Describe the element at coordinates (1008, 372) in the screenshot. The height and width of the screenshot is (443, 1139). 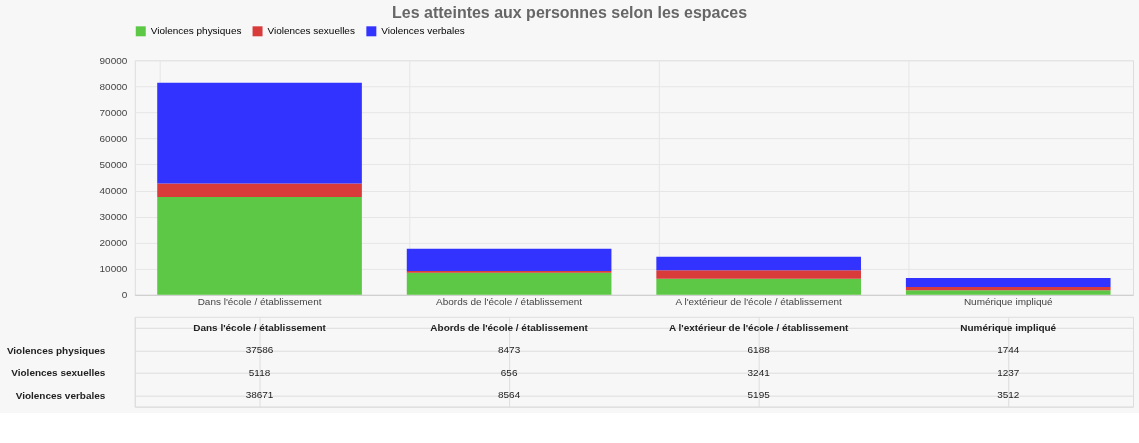
I see `data-label: 1237` at that location.